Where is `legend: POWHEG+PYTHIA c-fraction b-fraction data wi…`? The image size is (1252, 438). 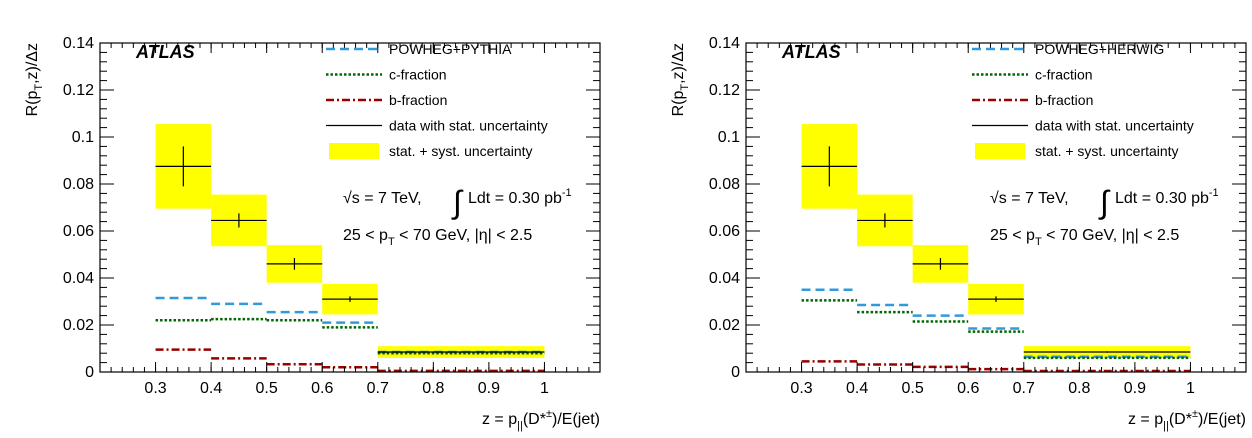 legend: POWHEG+PYTHIA c-fraction b-fraction data wi… is located at coordinates (437, 100).